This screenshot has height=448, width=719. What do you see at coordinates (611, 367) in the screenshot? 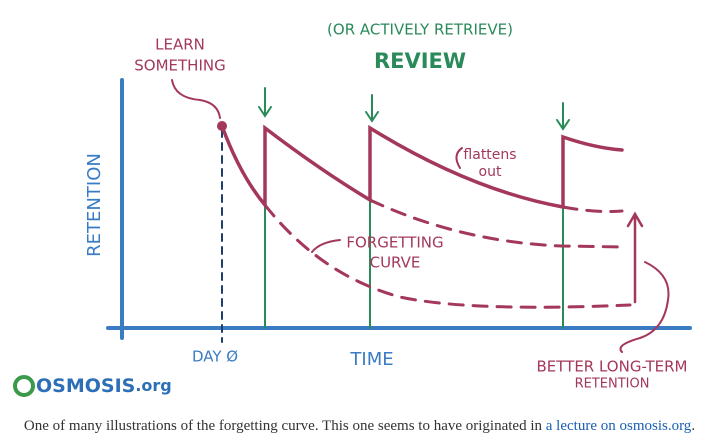
I see `outcome-label: BETTER LONG-TERM` at bounding box center [611, 367].